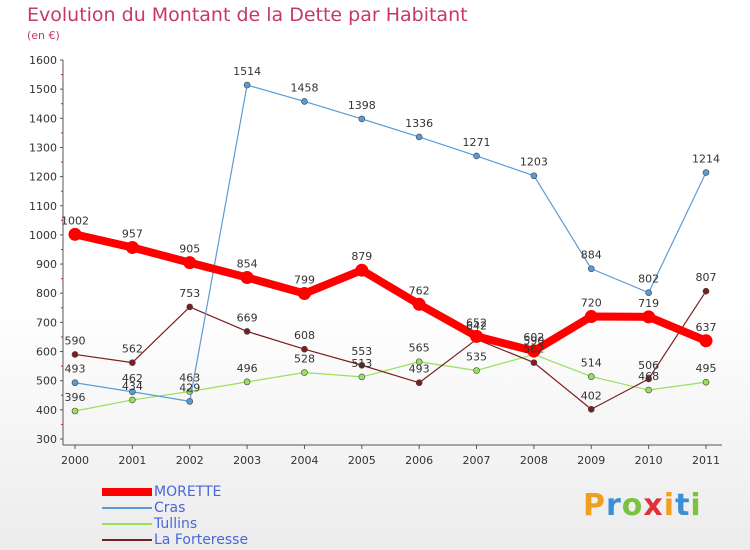 The image size is (750, 550). What do you see at coordinates (201, 540) in the screenshot?
I see `legend-label: La Forteresse` at bounding box center [201, 540].